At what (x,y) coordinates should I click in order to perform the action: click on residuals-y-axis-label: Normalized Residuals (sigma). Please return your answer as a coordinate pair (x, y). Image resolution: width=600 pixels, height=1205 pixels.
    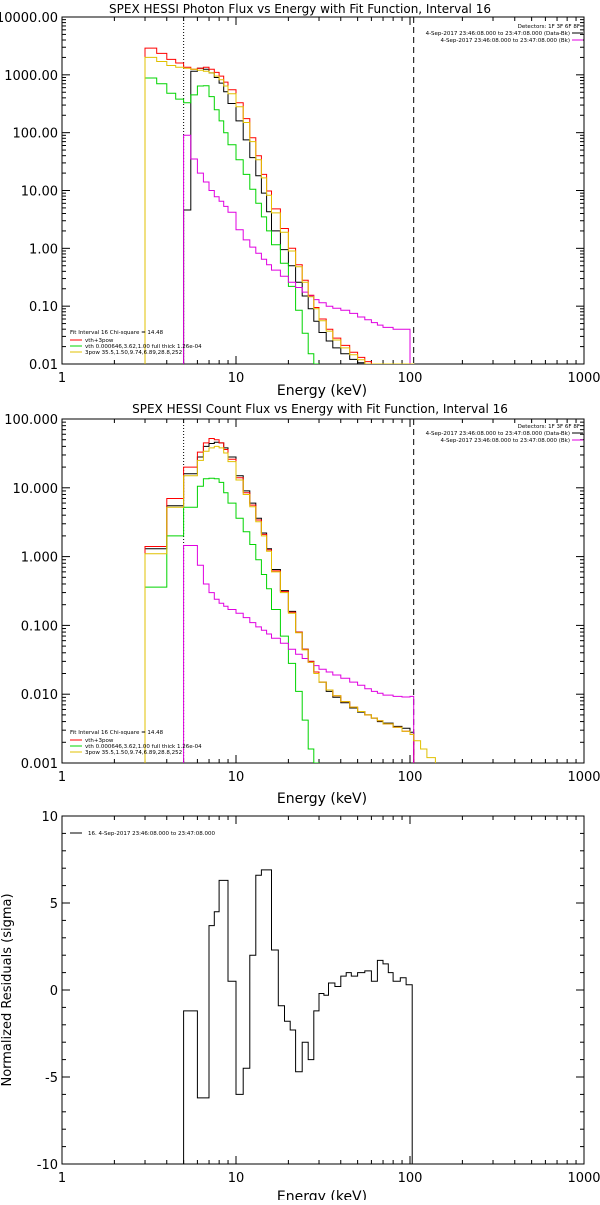
    Looking at the image, I should click on (7, 989).